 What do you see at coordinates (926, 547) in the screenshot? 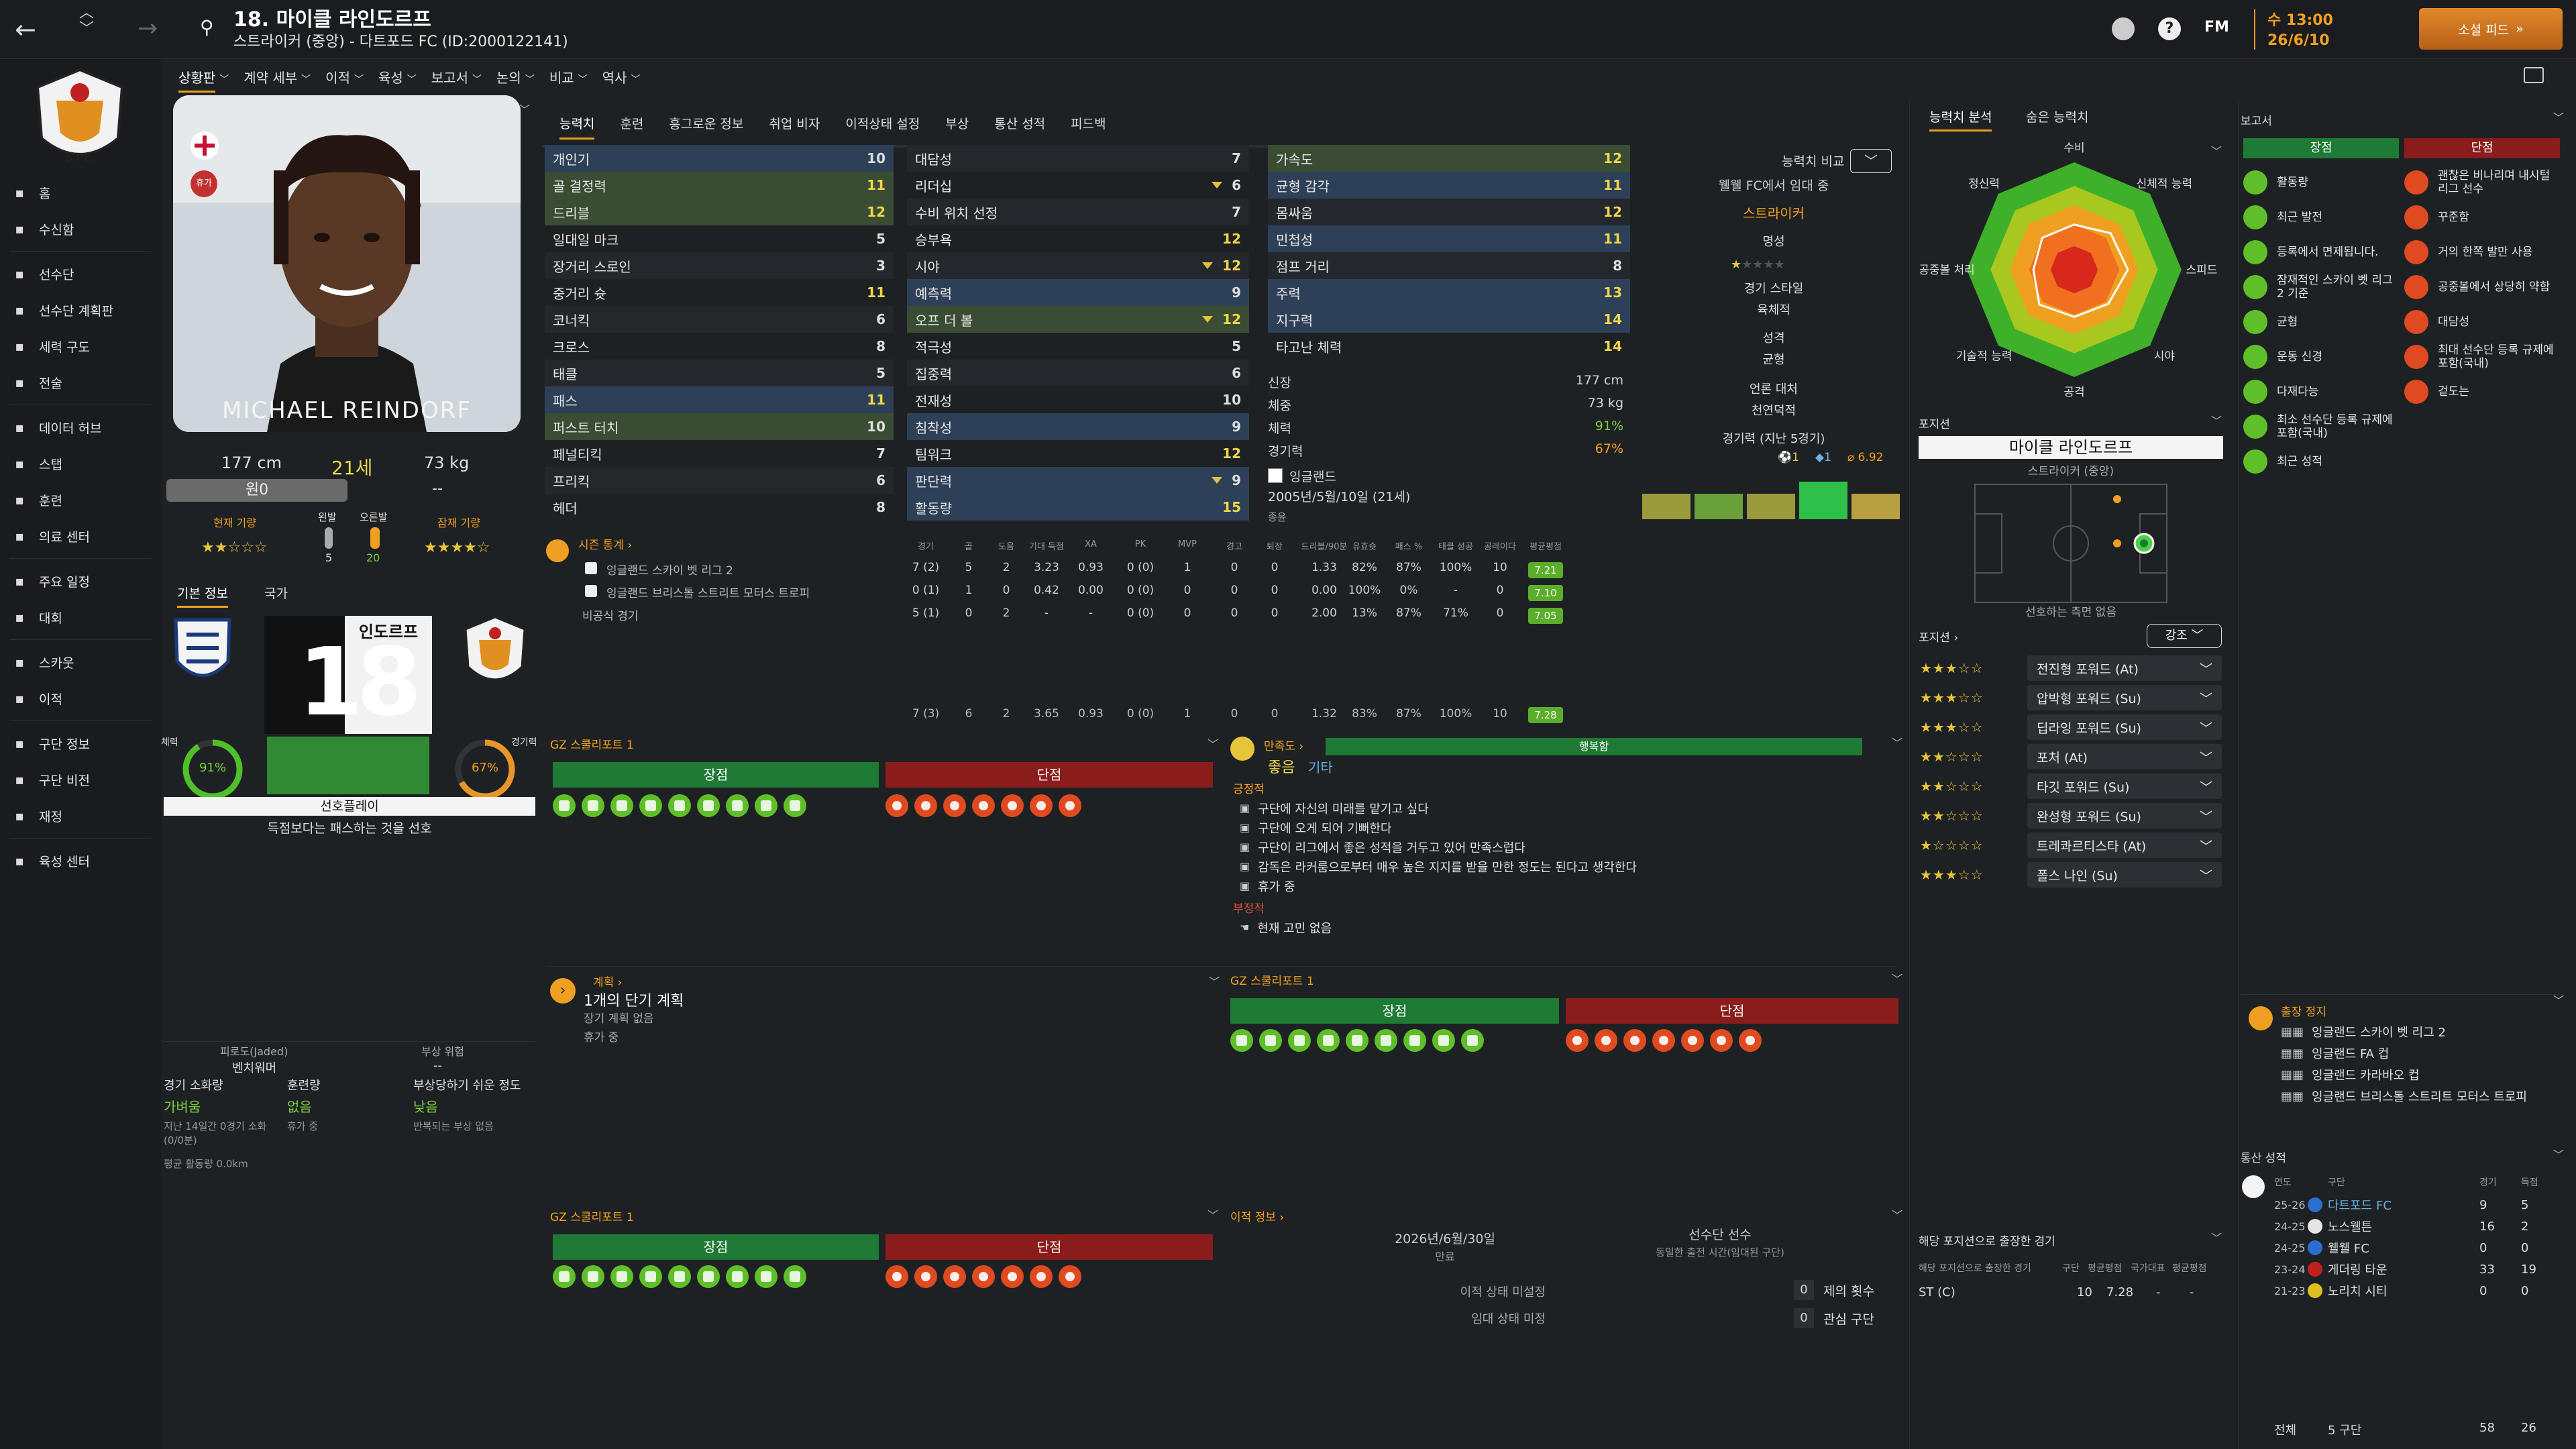
I see `stats-header: 경기` at bounding box center [926, 547].